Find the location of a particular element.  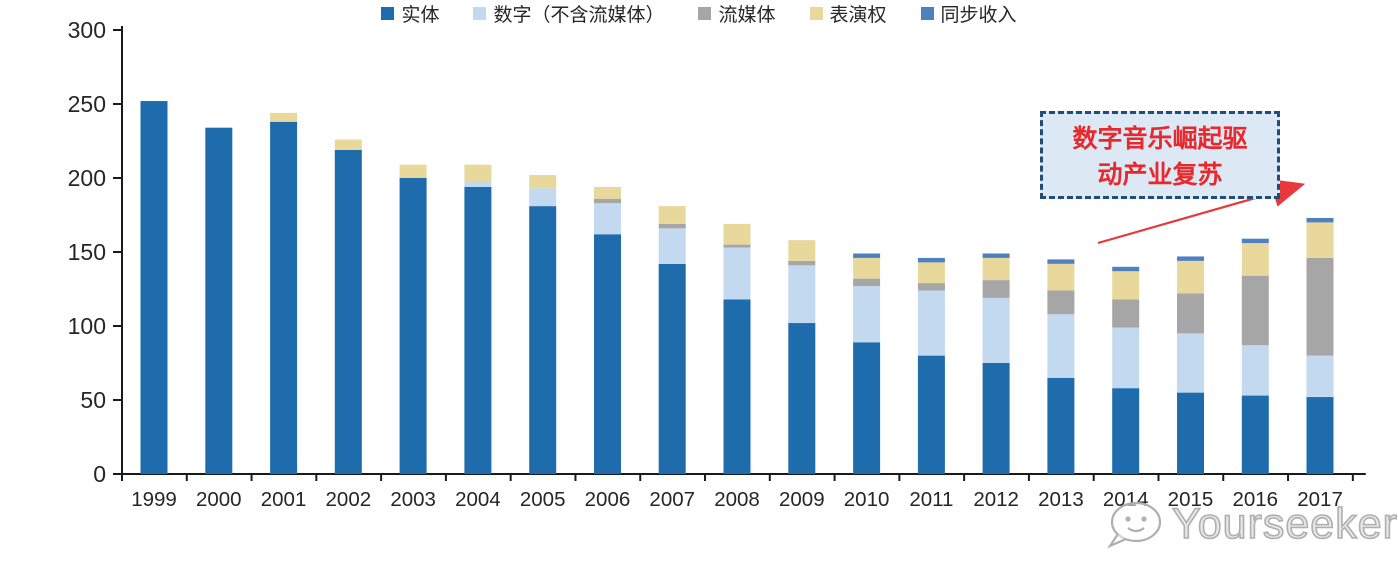

legend-label: 数字（不含流媒体） is located at coordinates (579, 15).